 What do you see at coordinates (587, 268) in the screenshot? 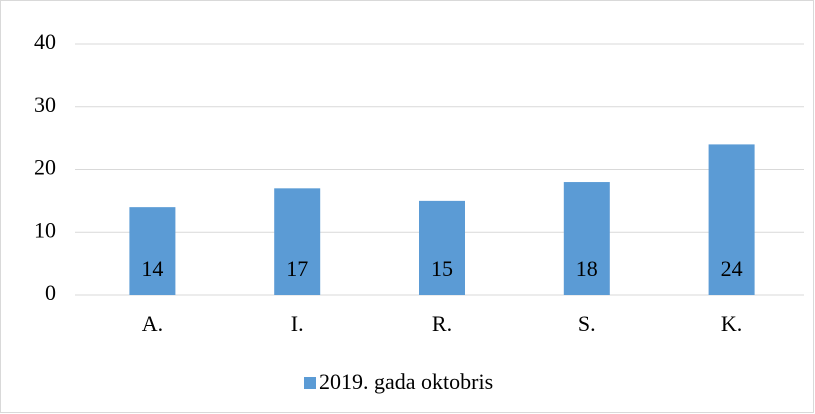
I see `data-label: 18` at bounding box center [587, 268].